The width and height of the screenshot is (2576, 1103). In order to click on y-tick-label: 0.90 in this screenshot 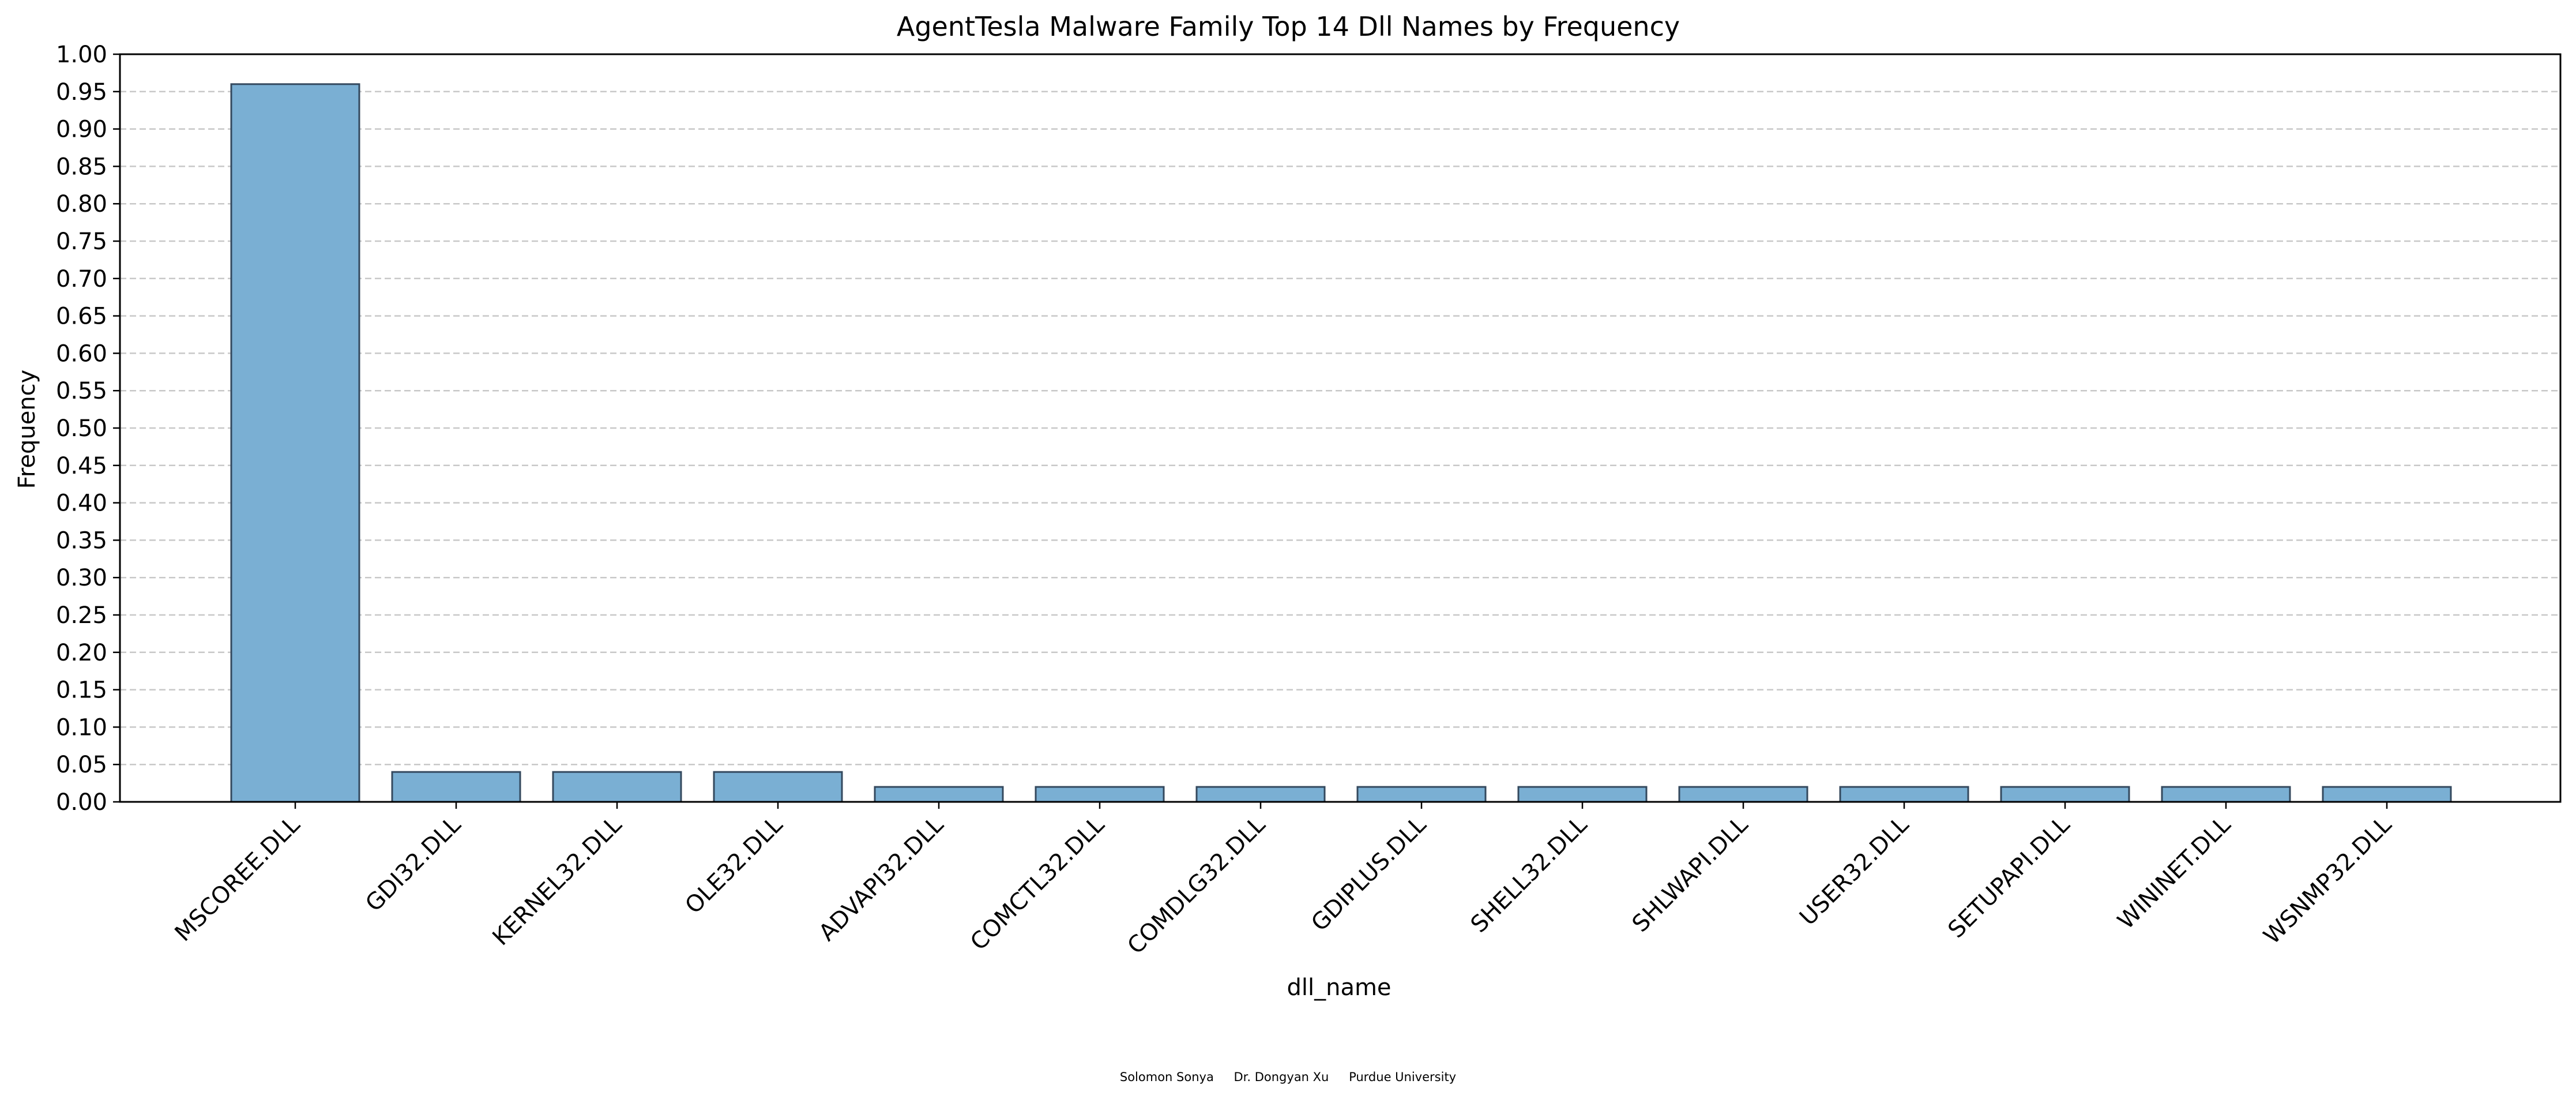, I will do `click(81, 130)`.